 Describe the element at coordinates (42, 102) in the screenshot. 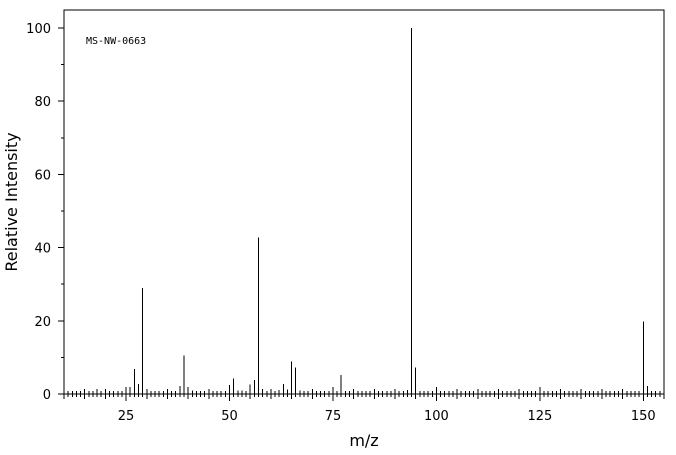

I see `y-tick-label: 80` at that location.